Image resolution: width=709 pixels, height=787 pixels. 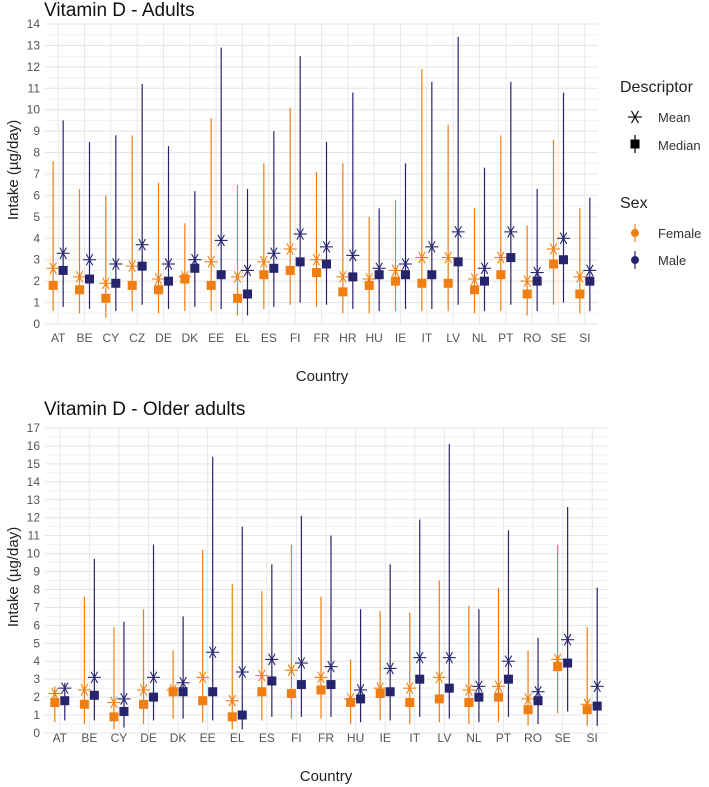 What do you see at coordinates (420, 679) in the screenshot?
I see `median-marker-male-it` at bounding box center [420, 679].